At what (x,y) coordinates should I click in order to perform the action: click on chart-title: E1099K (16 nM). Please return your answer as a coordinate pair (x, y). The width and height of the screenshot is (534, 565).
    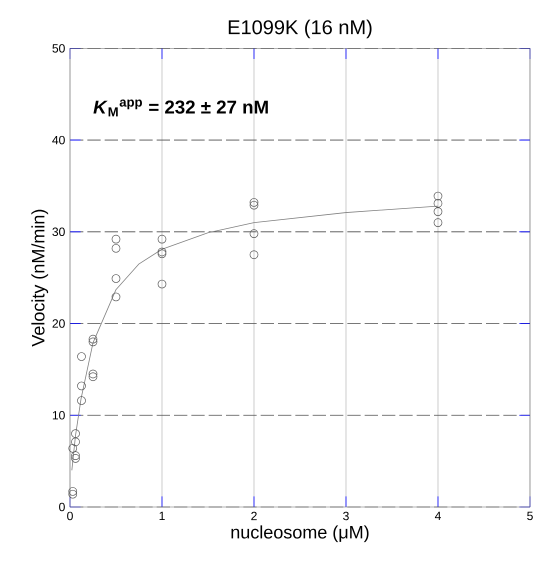
    Looking at the image, I should click on (300, 29).